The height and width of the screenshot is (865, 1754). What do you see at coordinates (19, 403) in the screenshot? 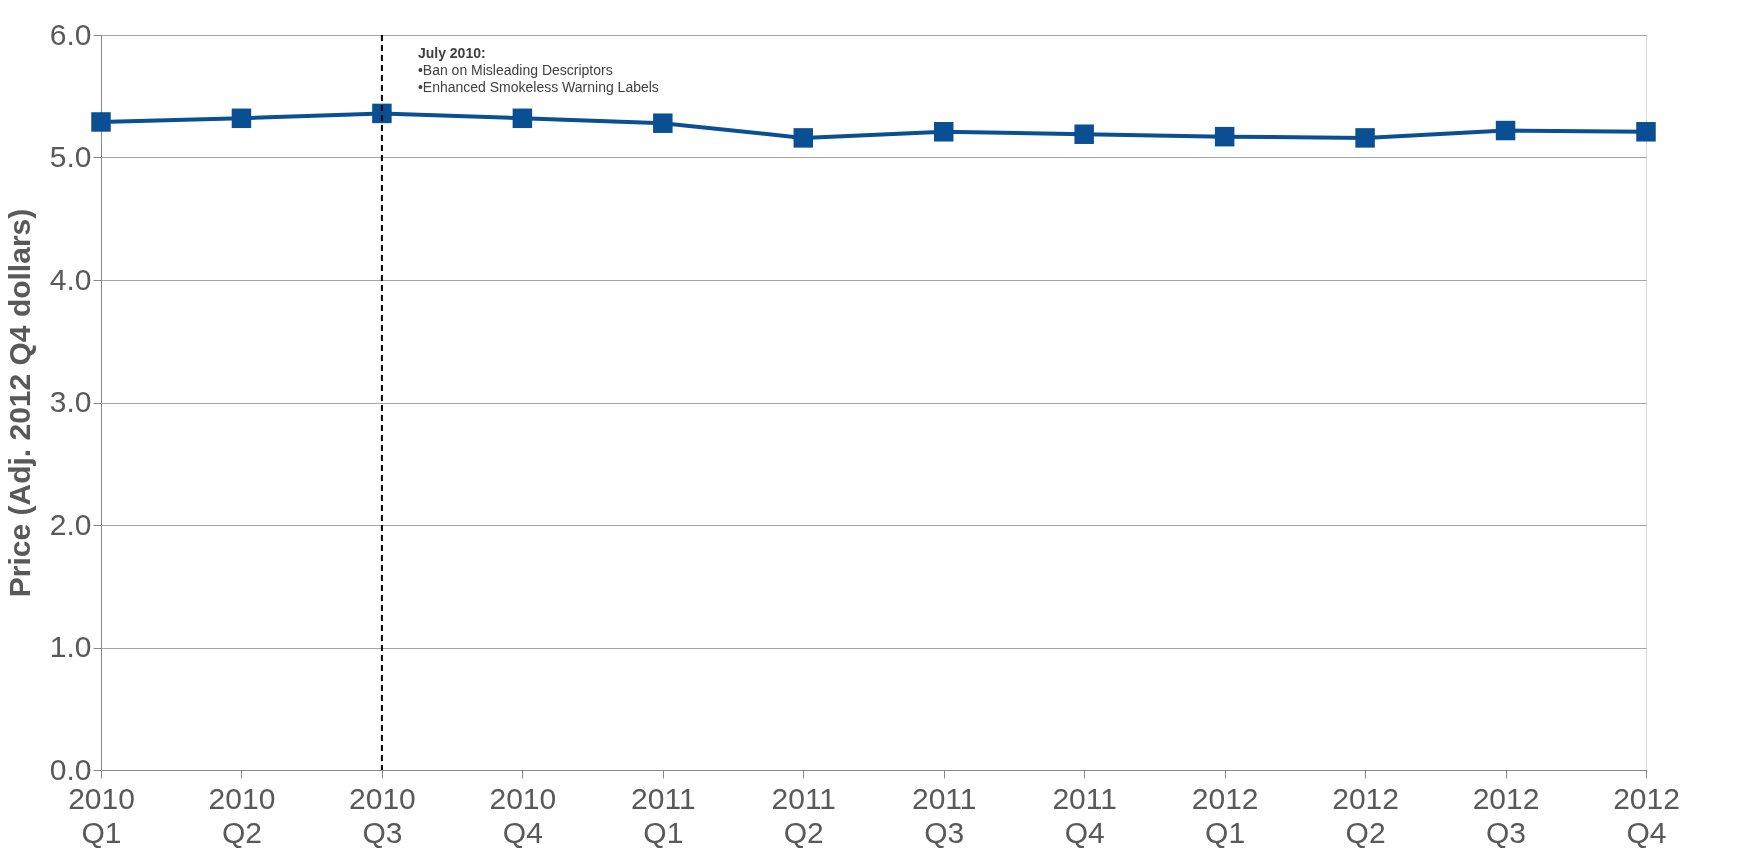
I see `y-axis-title: Price (Adj. 2012 Q4 dollars)` at bounding box center [19, 403].